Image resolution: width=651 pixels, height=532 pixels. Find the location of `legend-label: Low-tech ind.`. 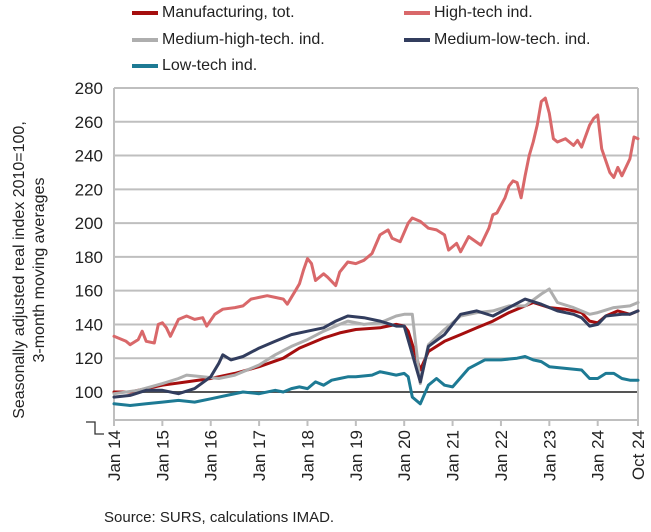

legend-label: Low-tech ind. is located at coordinates (210, 65).